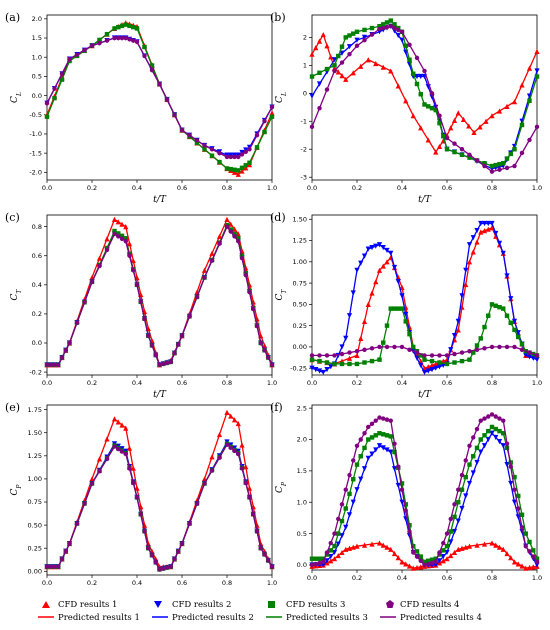 The height and width of the screenshot is (630, 550). I want to click on y-tick-label: 1.5, so click(302, 471).